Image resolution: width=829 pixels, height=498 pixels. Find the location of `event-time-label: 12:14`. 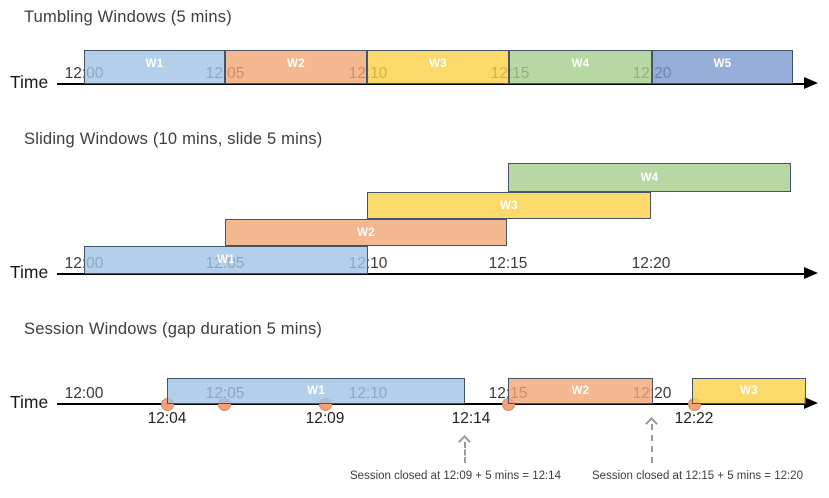

event-time-label: 12:14 is located at coordinates (471, 418).